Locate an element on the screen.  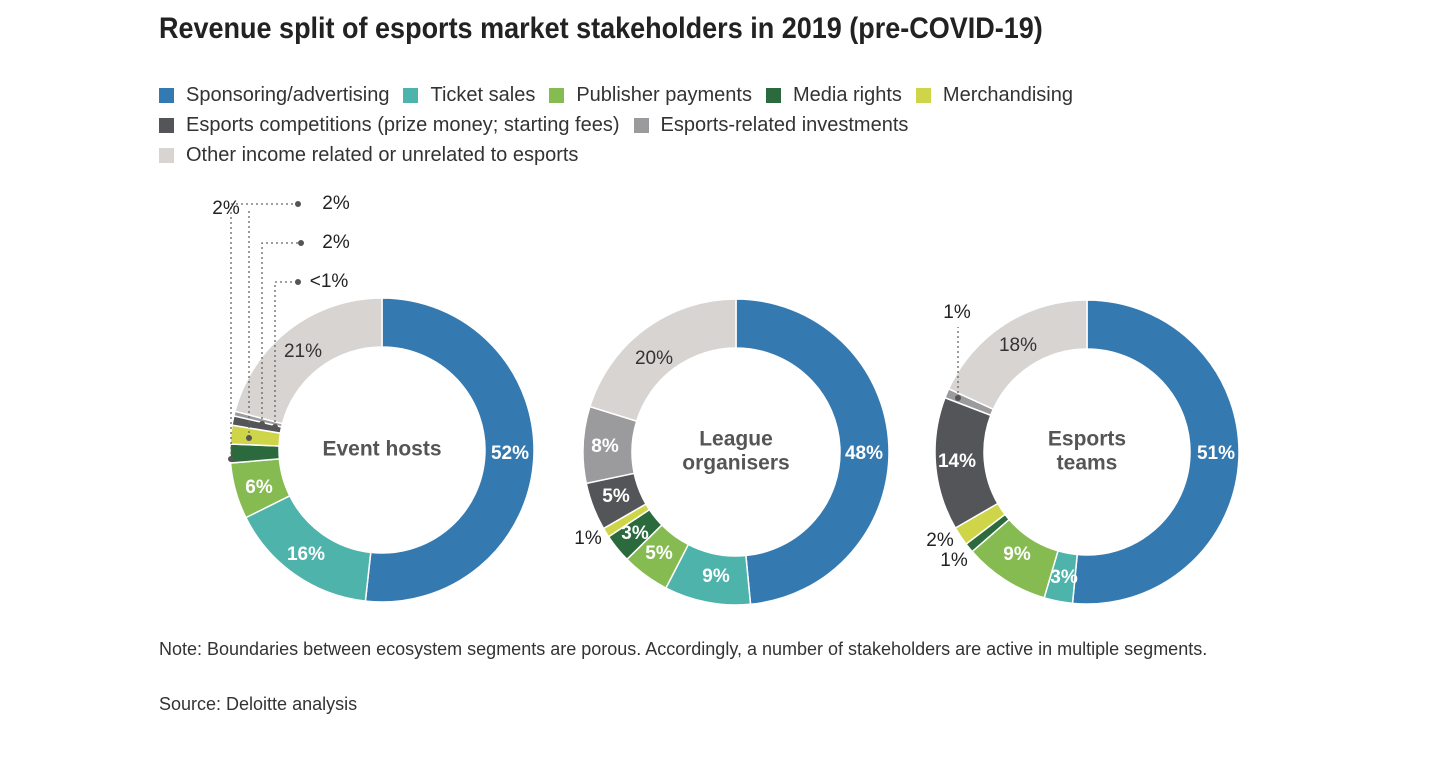
legend-item-ticket-sales: Ticket sales is located at coordinates (469, 95).